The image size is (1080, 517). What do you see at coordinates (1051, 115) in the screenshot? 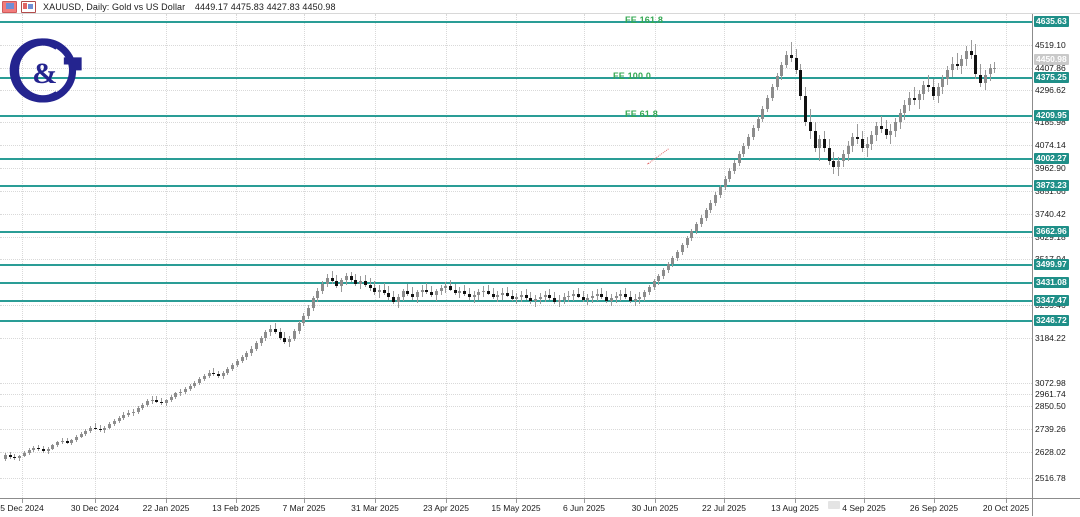
I see `sr-price-label: 4209.95` at bounding box center [1051, 115].